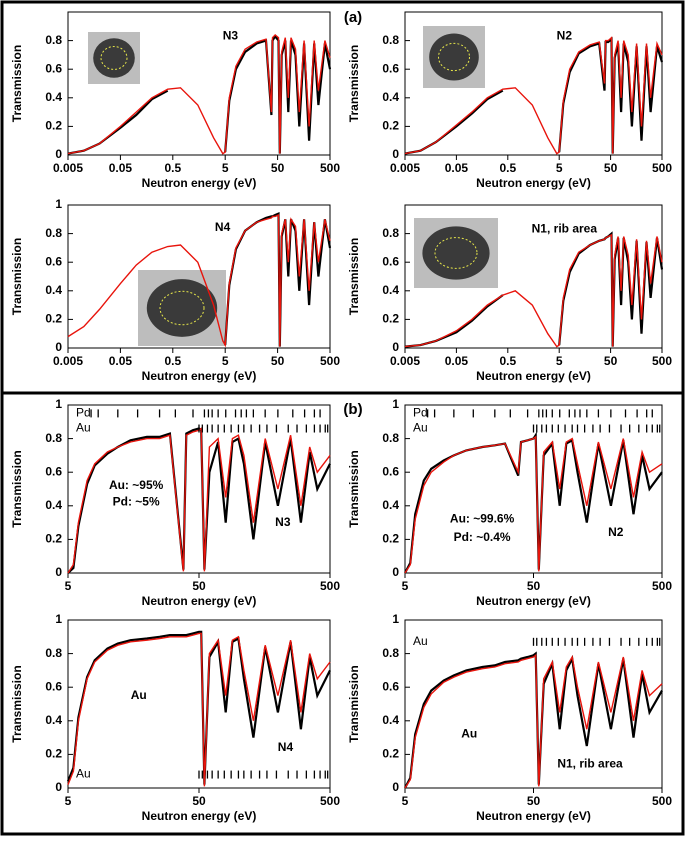  Describe the element at coordinates (482, 518) in the screenshot. I see `annotation: Au: ~99.6%` at that location.